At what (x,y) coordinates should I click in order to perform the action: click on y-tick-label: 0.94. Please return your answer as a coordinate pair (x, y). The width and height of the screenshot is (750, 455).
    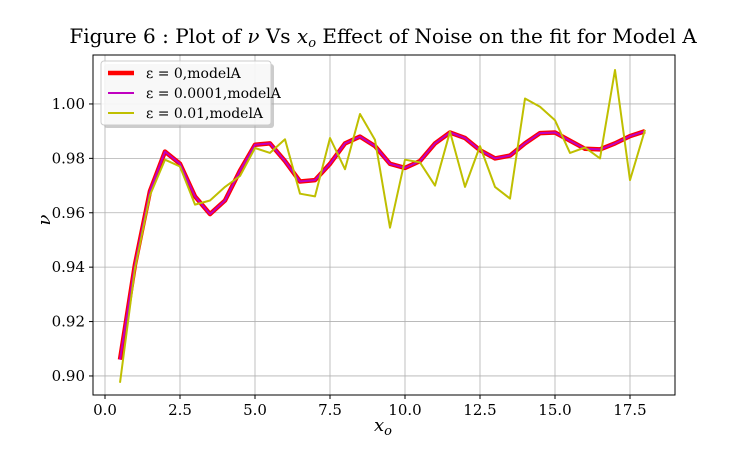
    Looking at the image, I should click on (68, 267).